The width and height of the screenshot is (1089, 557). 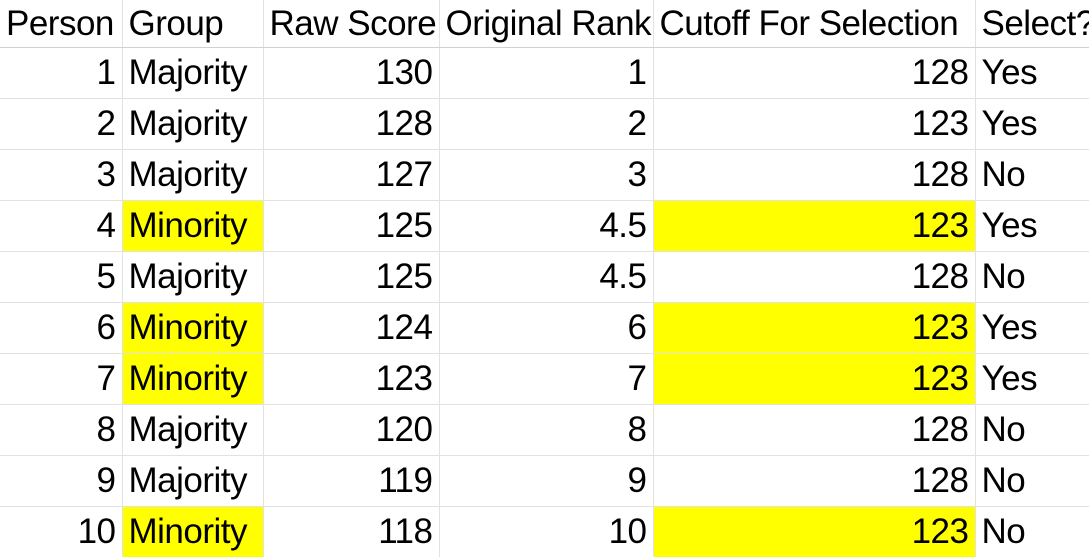 What do you see at coordinates (61, 73) in the screenshot?
I see `cell-person: 1` at bounding box center [61, 73].